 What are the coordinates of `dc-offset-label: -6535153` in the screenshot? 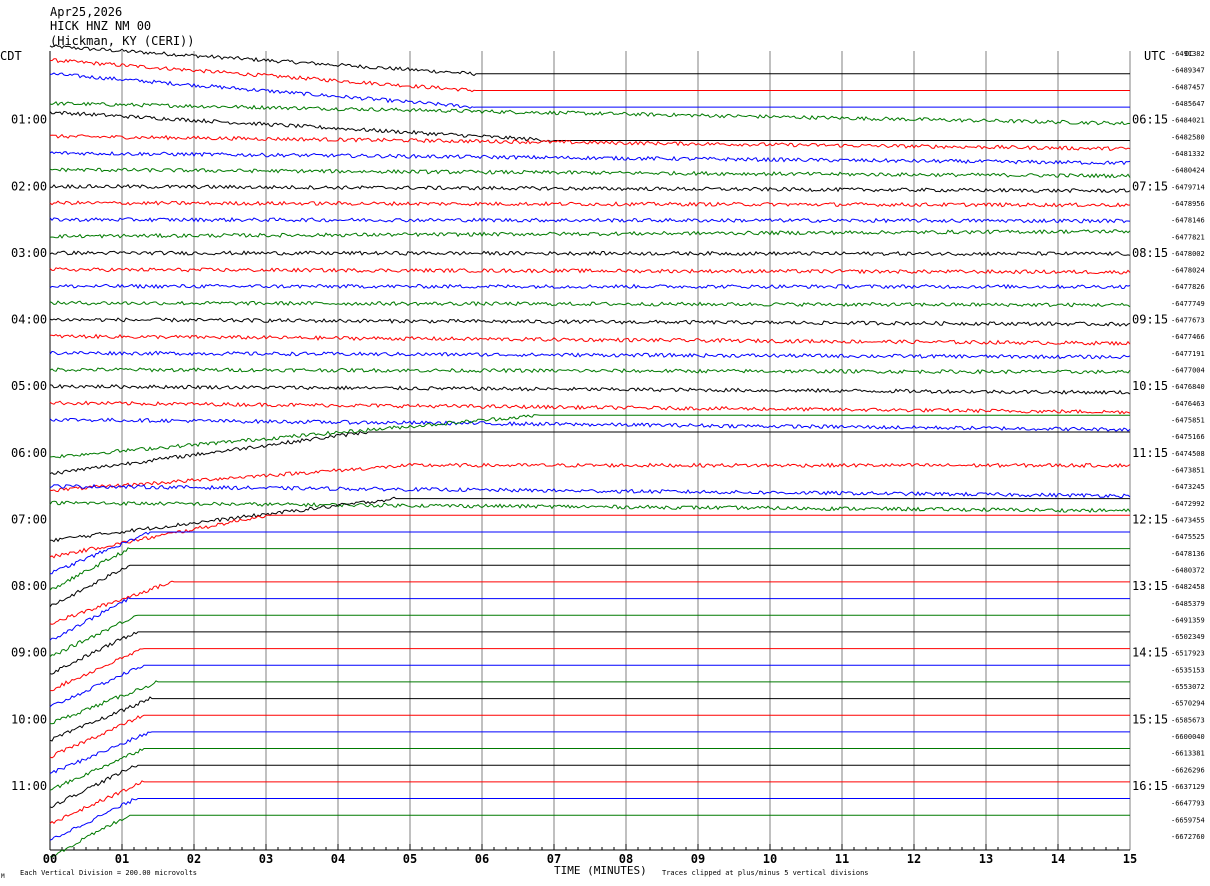 It's located at (1188, 670).